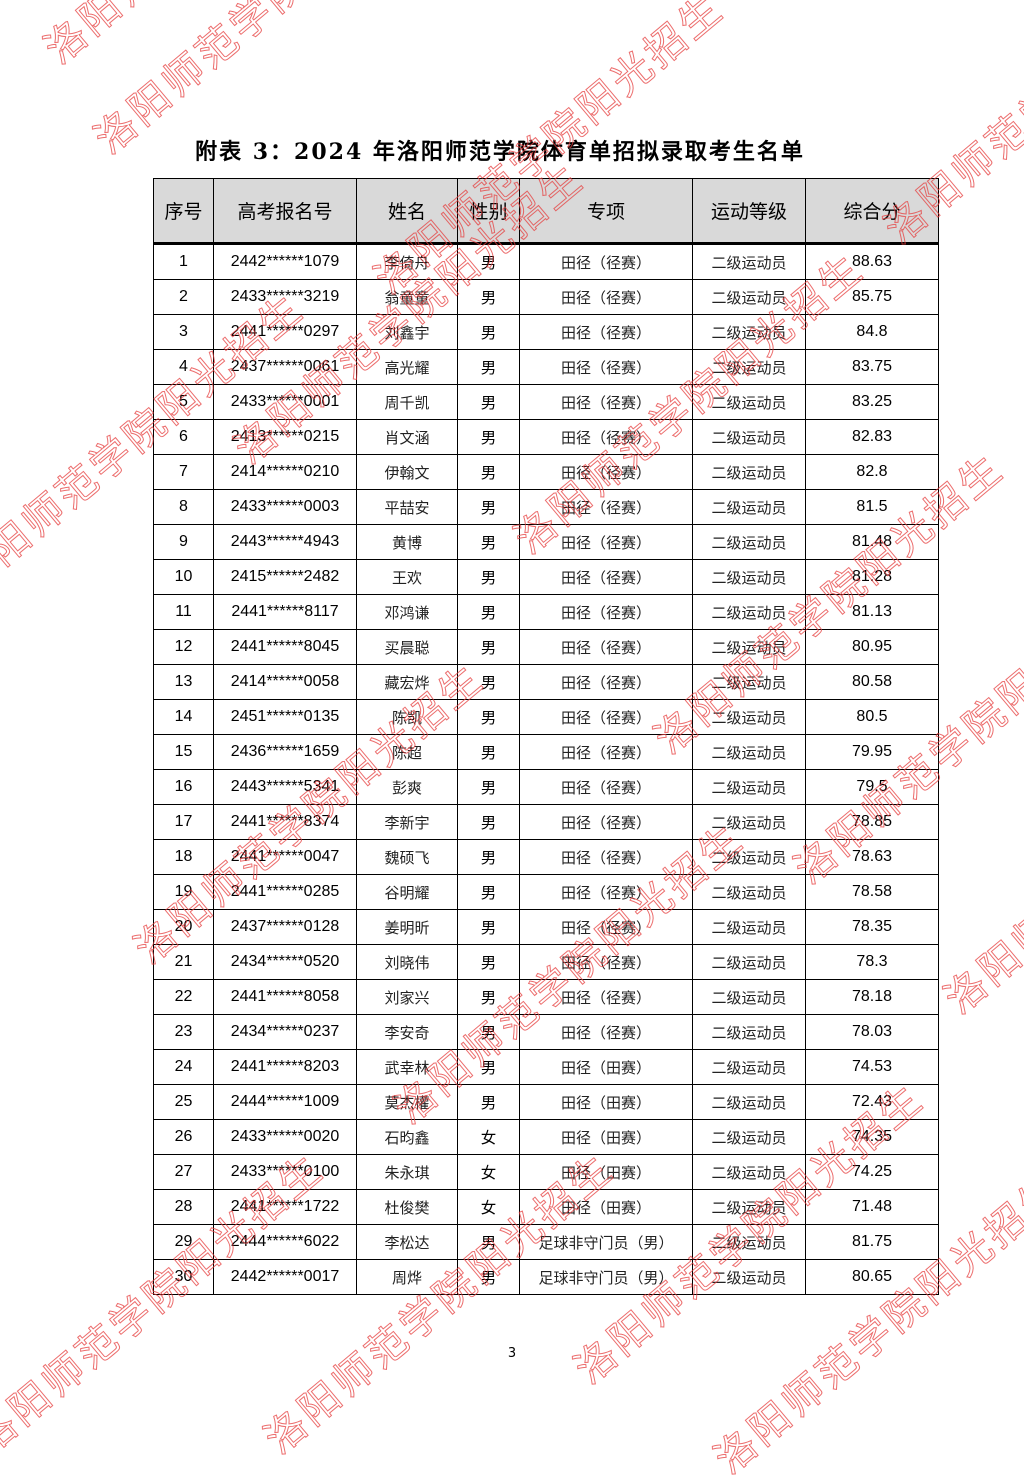  I want to click on cell-name: 肖文涵, so click(407, 437).